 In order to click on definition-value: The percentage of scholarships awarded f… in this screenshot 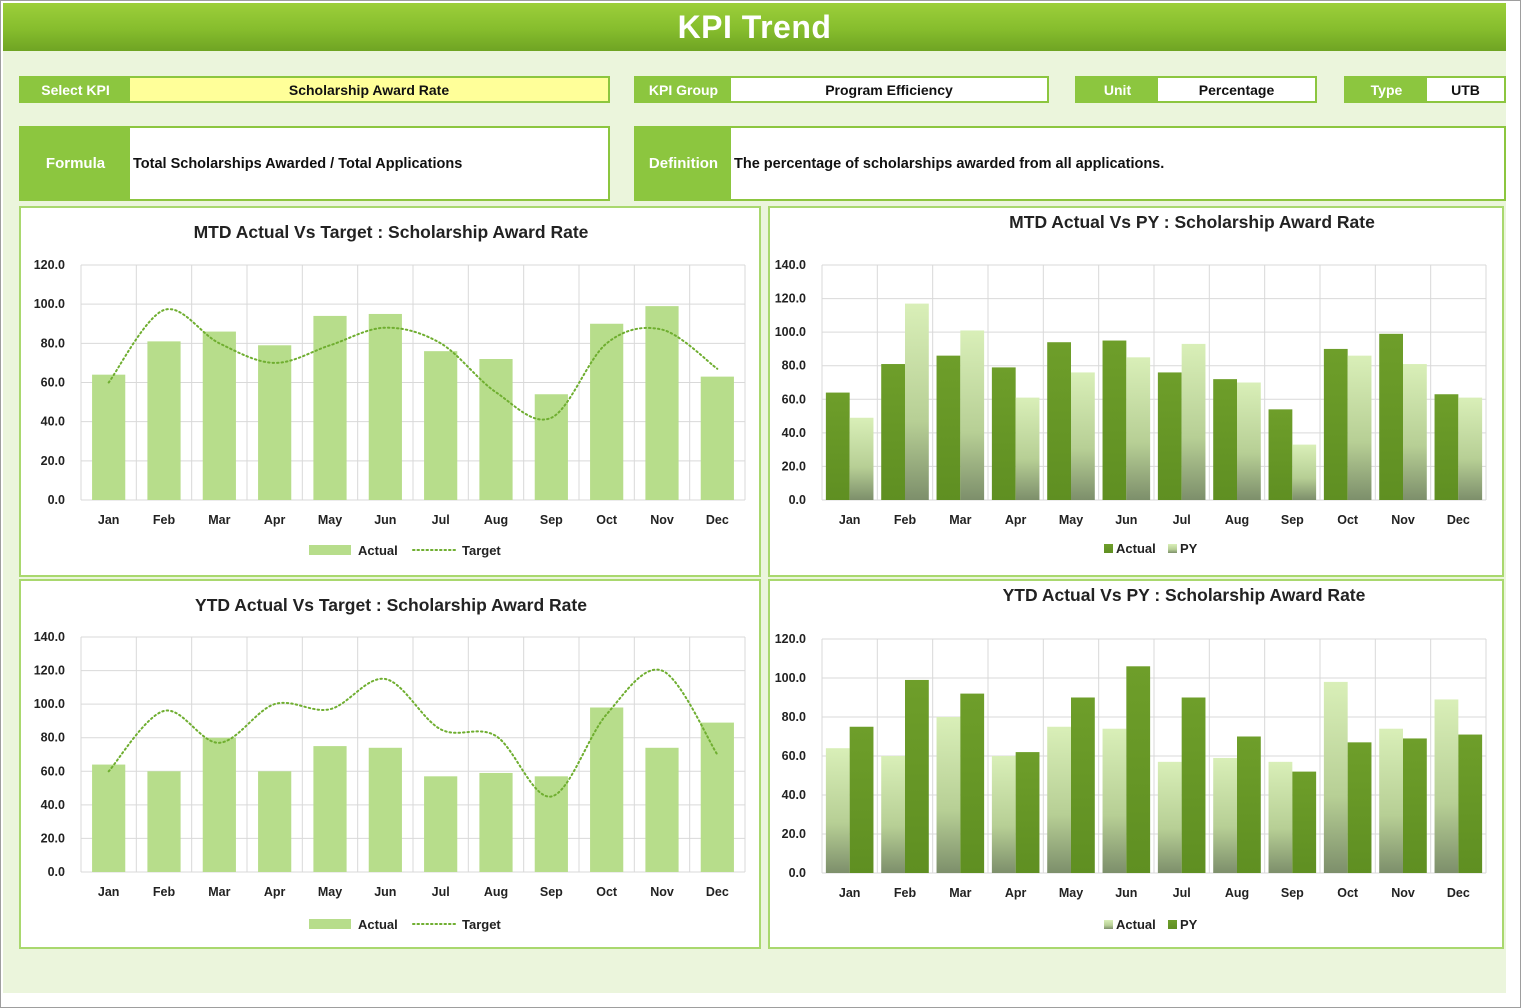, I will do `click(949, 163)`.